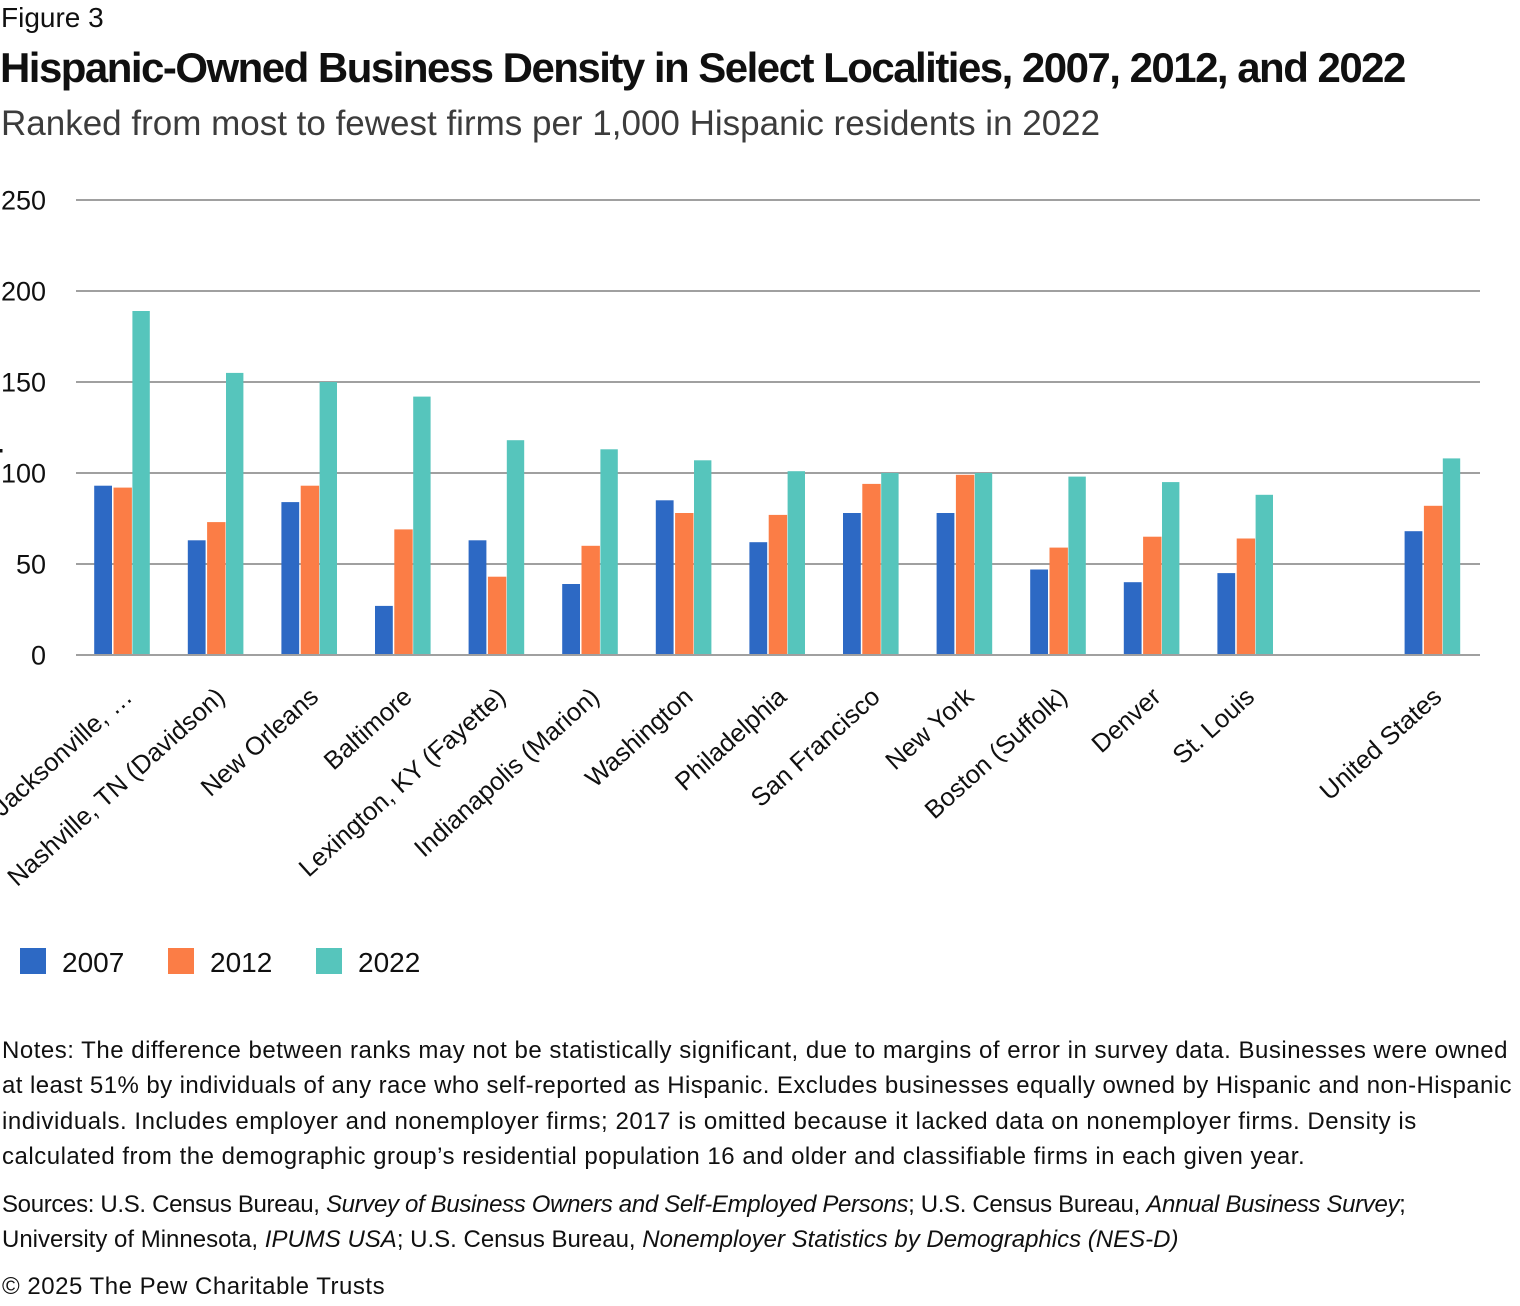 Image resolution: width=1520 pixels, height=1306 pixels. I want to click on svg-text: 150, so click(23, 383).